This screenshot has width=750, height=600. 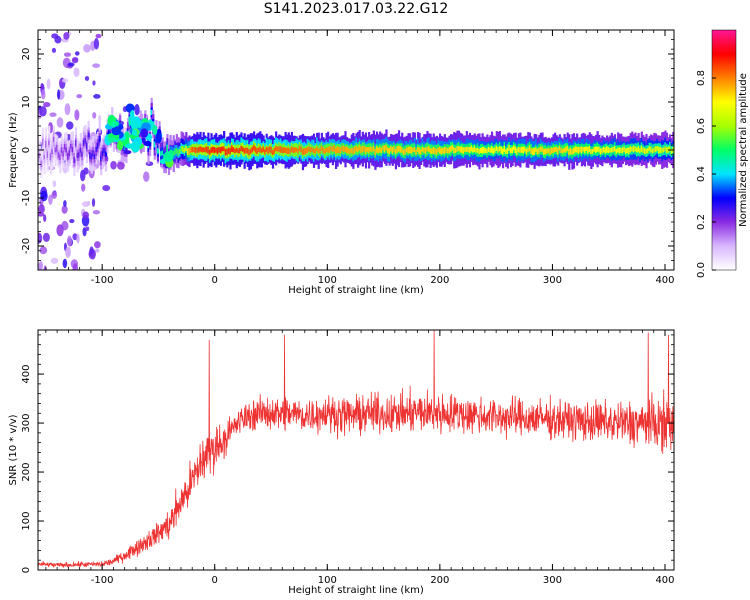 What do you see at coordinates (701, 174) in the screenshot?
I see `colorbar-tick-label: 0.4` at bounding box center [701, 174].